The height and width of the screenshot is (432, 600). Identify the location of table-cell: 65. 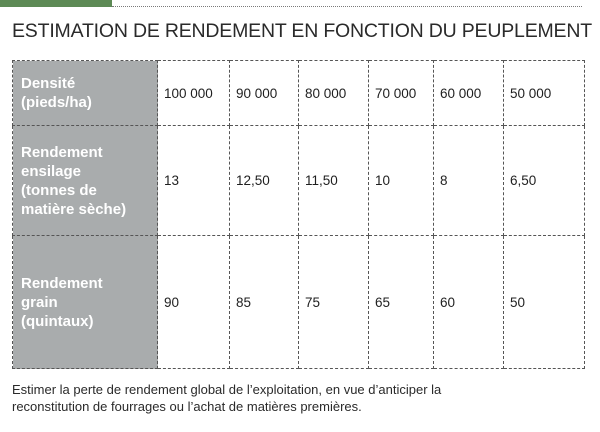
(401, 302).